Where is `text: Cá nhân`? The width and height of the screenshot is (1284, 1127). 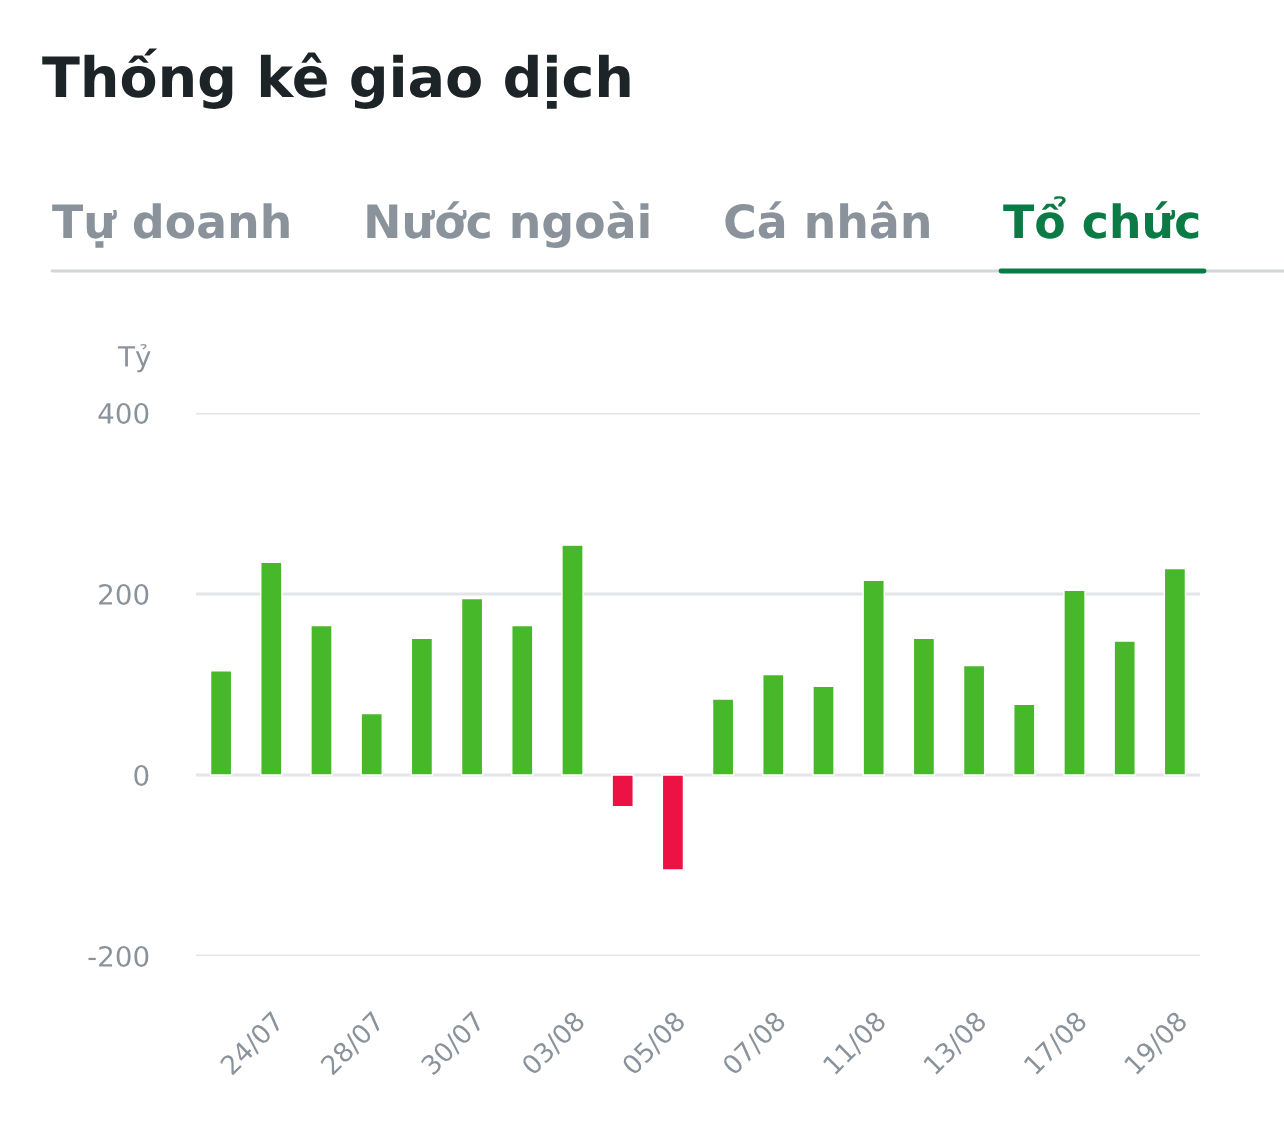 text: Cá nhân is located at coordinates (827, 220).